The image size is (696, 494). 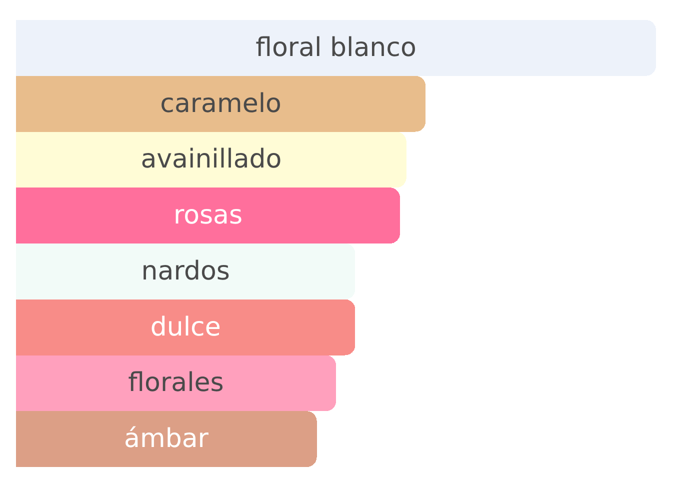 I want to click on y-tick-label: avainillado, so click(x=211, y=159).